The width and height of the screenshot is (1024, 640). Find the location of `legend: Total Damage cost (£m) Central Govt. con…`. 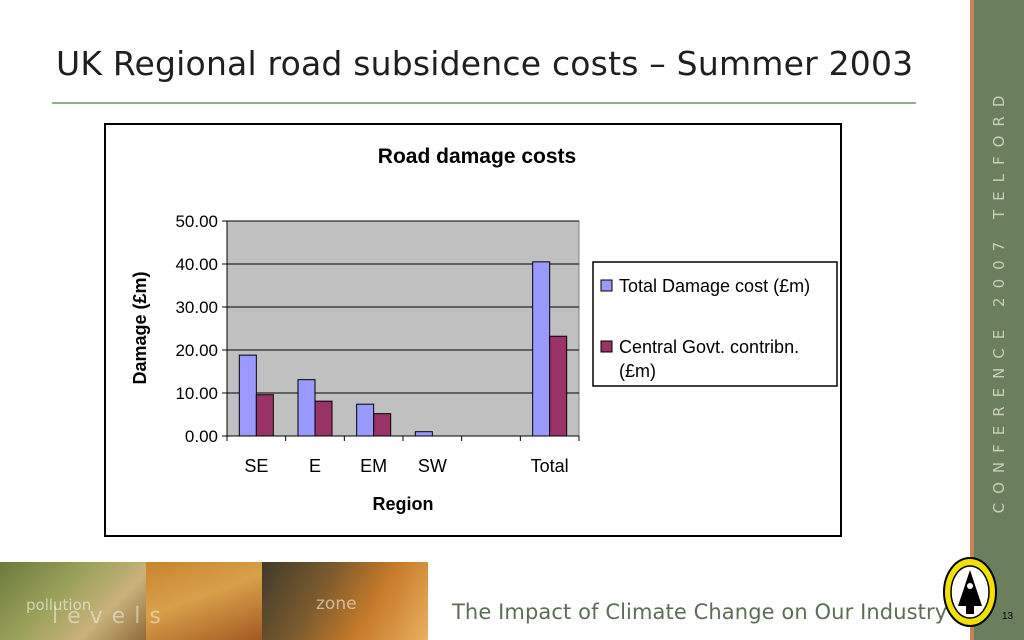

legend: Total Damage cost (£m) Central Govt. con… is located at coordinates (715, 324).